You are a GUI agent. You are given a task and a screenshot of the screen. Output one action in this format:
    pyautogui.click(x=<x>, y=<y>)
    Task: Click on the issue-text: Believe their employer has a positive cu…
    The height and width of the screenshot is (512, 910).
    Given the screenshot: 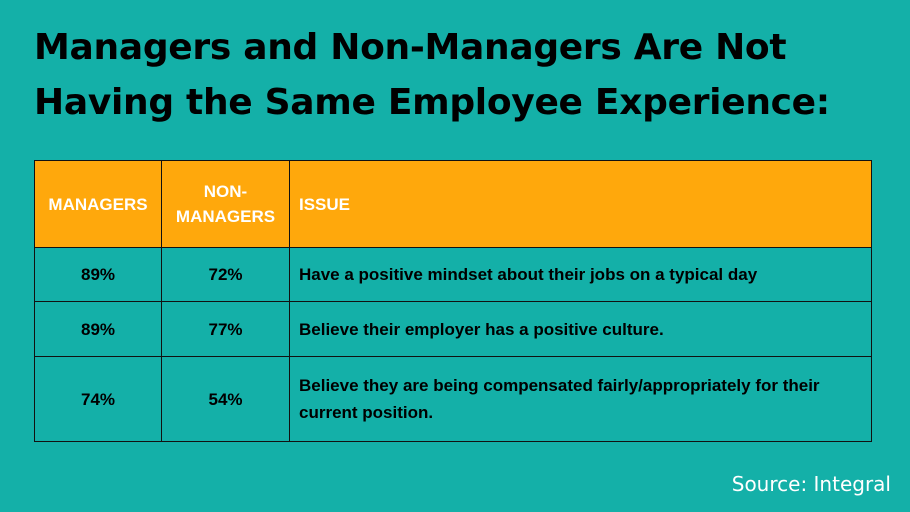 What is the action you would take?
    pyautogui.click(x=580, y=329)
    